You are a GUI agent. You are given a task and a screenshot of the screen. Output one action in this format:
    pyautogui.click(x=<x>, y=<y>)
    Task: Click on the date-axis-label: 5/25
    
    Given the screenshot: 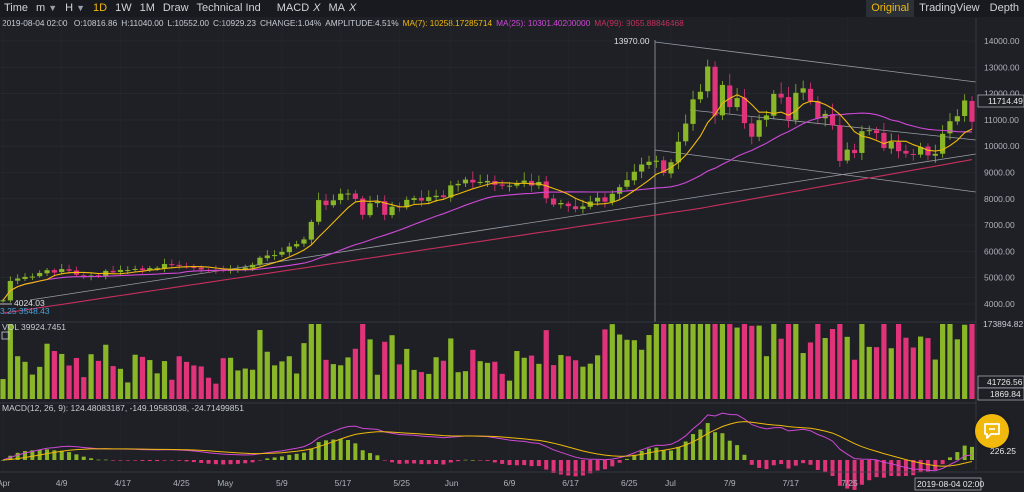 What is the action you would take?
    pyautogui.click(x=401, y=483)
    